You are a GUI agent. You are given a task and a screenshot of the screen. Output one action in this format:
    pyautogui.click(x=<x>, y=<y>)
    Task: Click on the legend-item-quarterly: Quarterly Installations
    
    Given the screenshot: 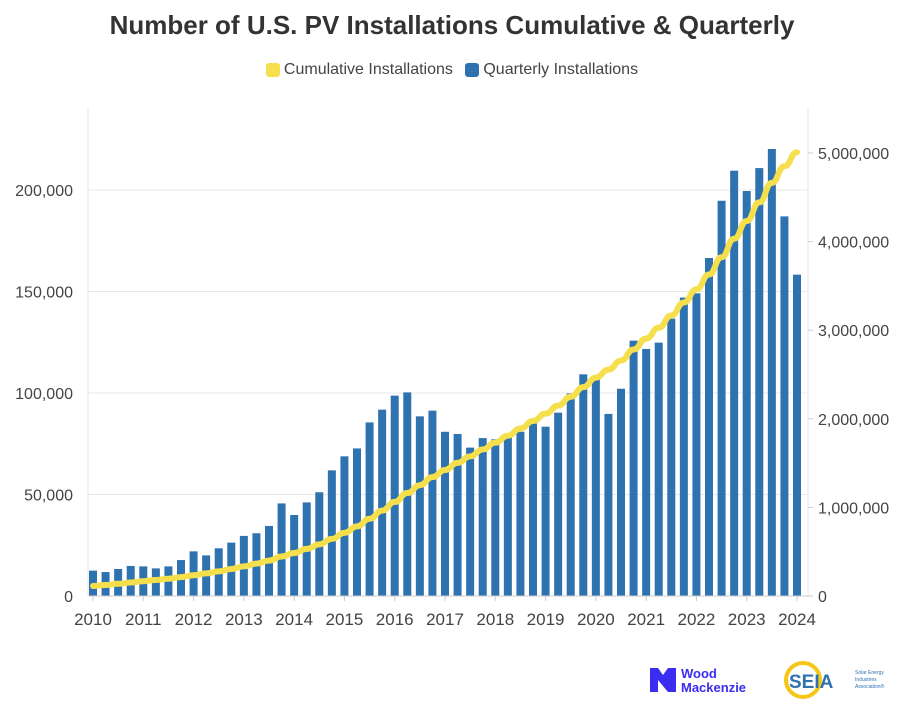 What is the action you would take?
    pyautogui.click(x=551, y=70)
    